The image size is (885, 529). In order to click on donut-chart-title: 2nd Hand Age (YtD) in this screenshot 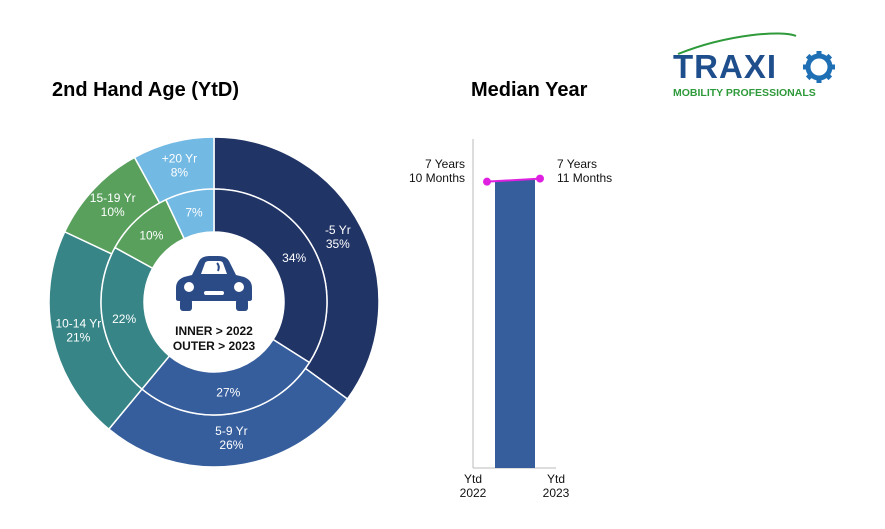, I will do `click(146, 90)`.